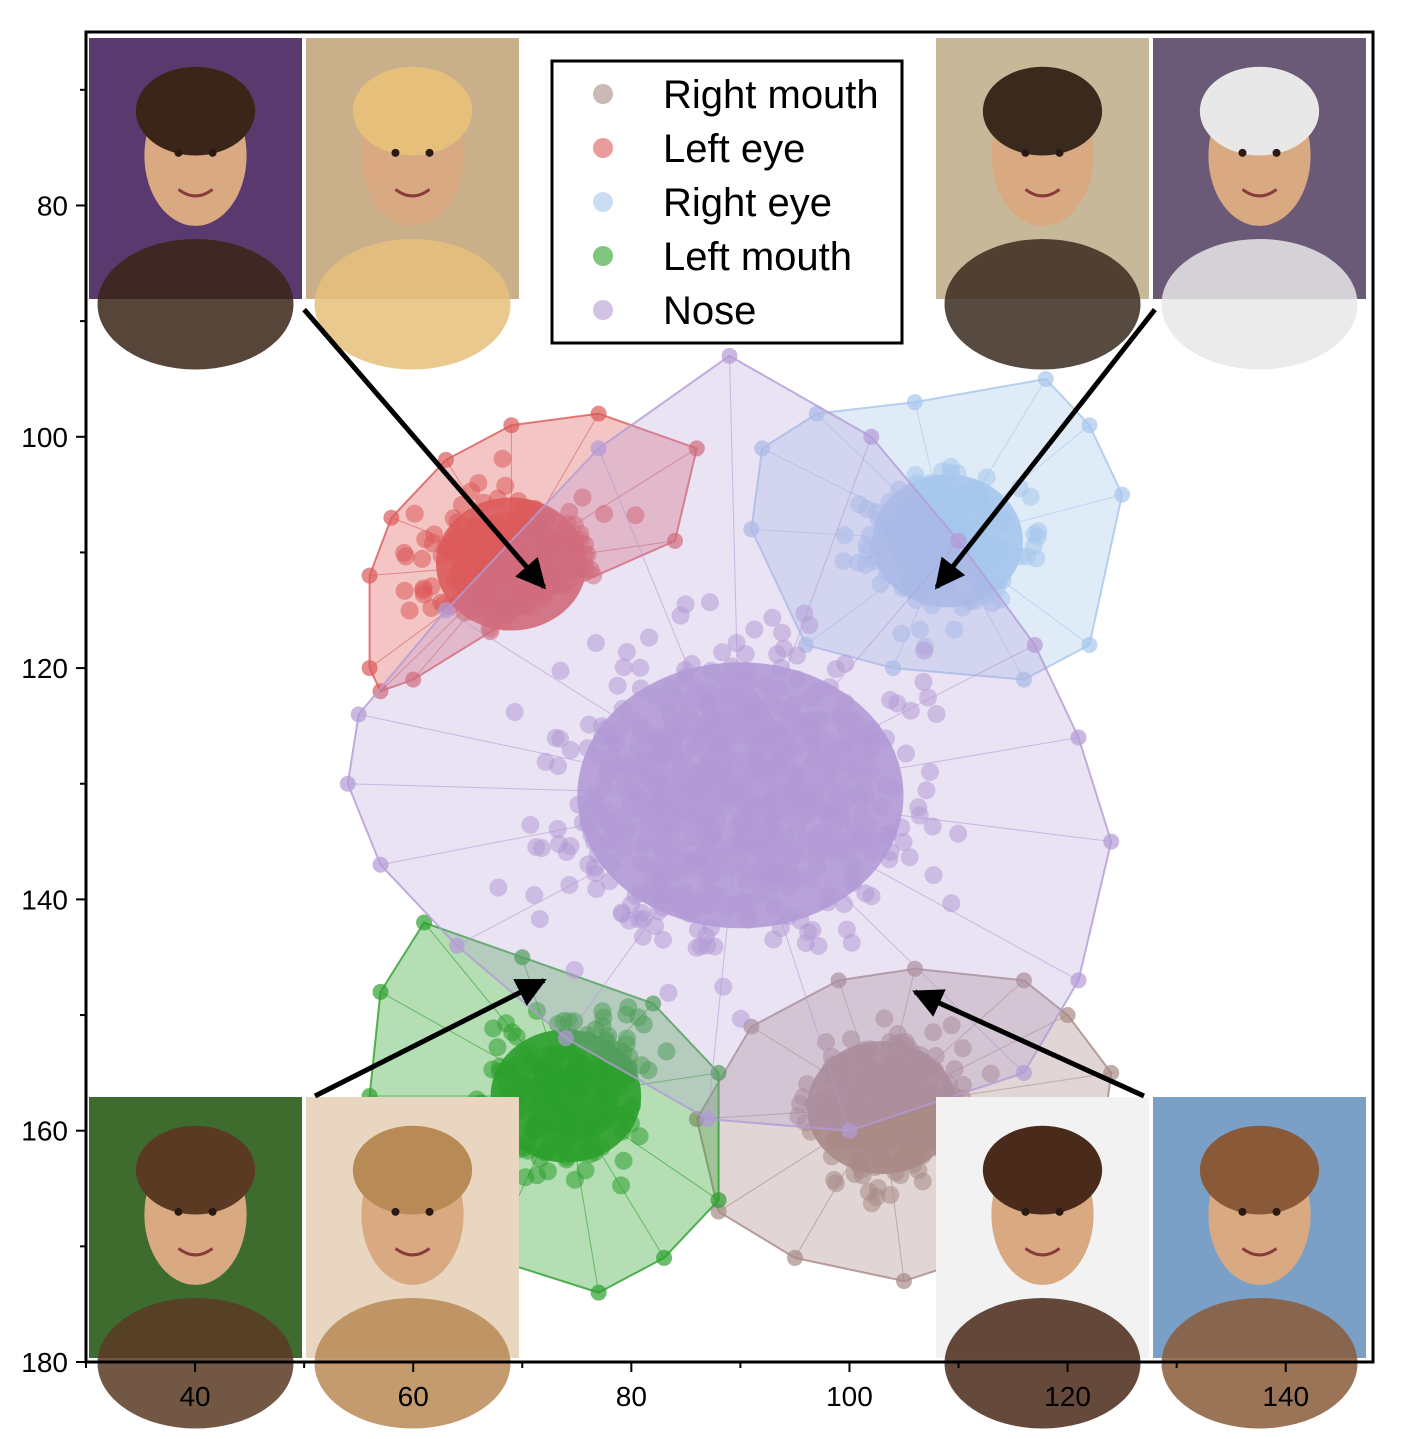 This screenshot has width=1405, height=1439. I want to click on legend-marker-left-mouth, so click(603, 256).